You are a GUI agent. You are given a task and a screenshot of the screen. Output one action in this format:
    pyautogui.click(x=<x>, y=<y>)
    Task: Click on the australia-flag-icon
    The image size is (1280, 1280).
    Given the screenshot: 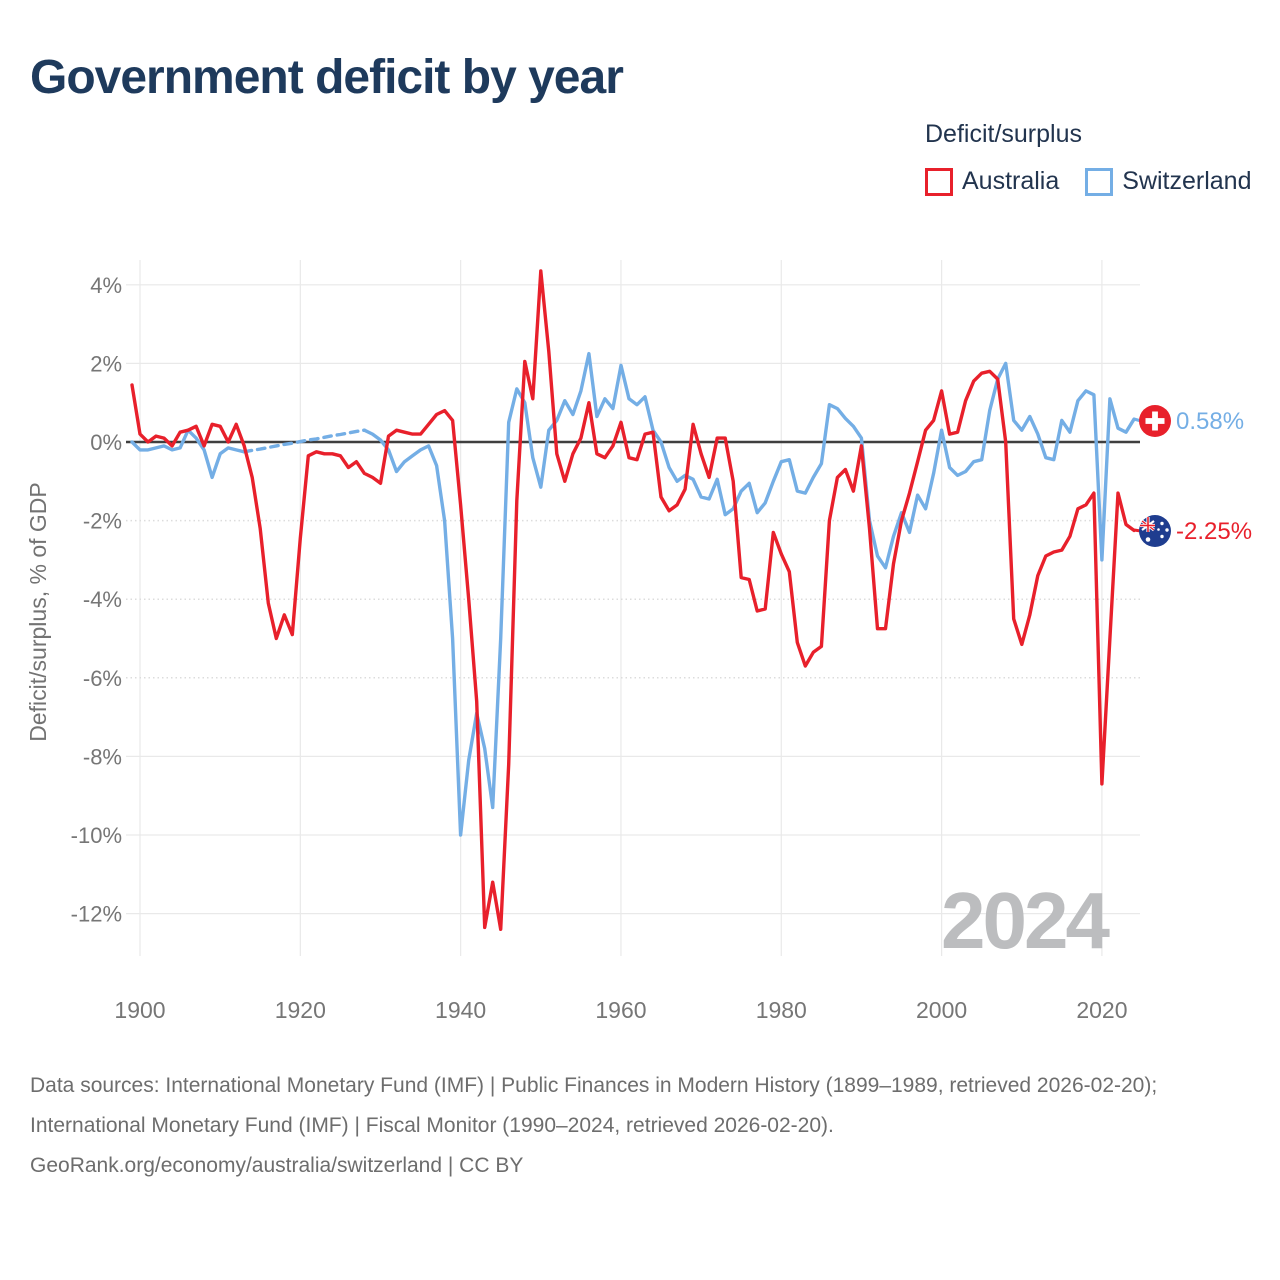 What is the action you would take?
    pyautogui.click(x=1155, y=531)
    